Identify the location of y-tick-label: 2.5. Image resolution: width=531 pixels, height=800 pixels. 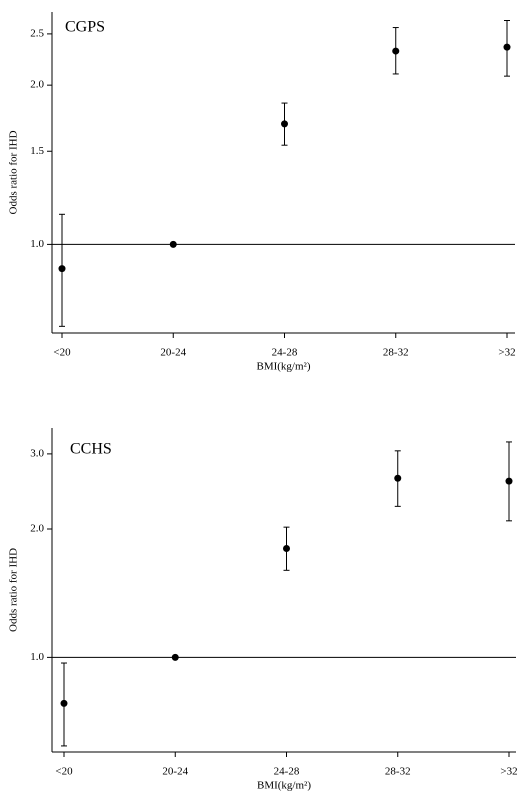
(37, 33).